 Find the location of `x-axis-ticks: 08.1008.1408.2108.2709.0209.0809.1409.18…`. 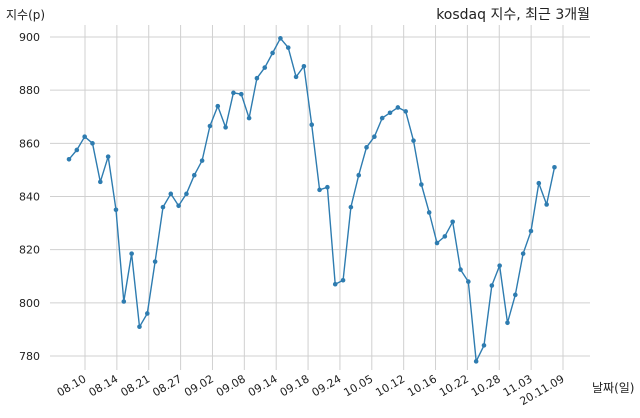

x-axis-ticks: 08.1008.1408.2108.2709.0209.0809.1409.18… is located at coordinates (311, 390).